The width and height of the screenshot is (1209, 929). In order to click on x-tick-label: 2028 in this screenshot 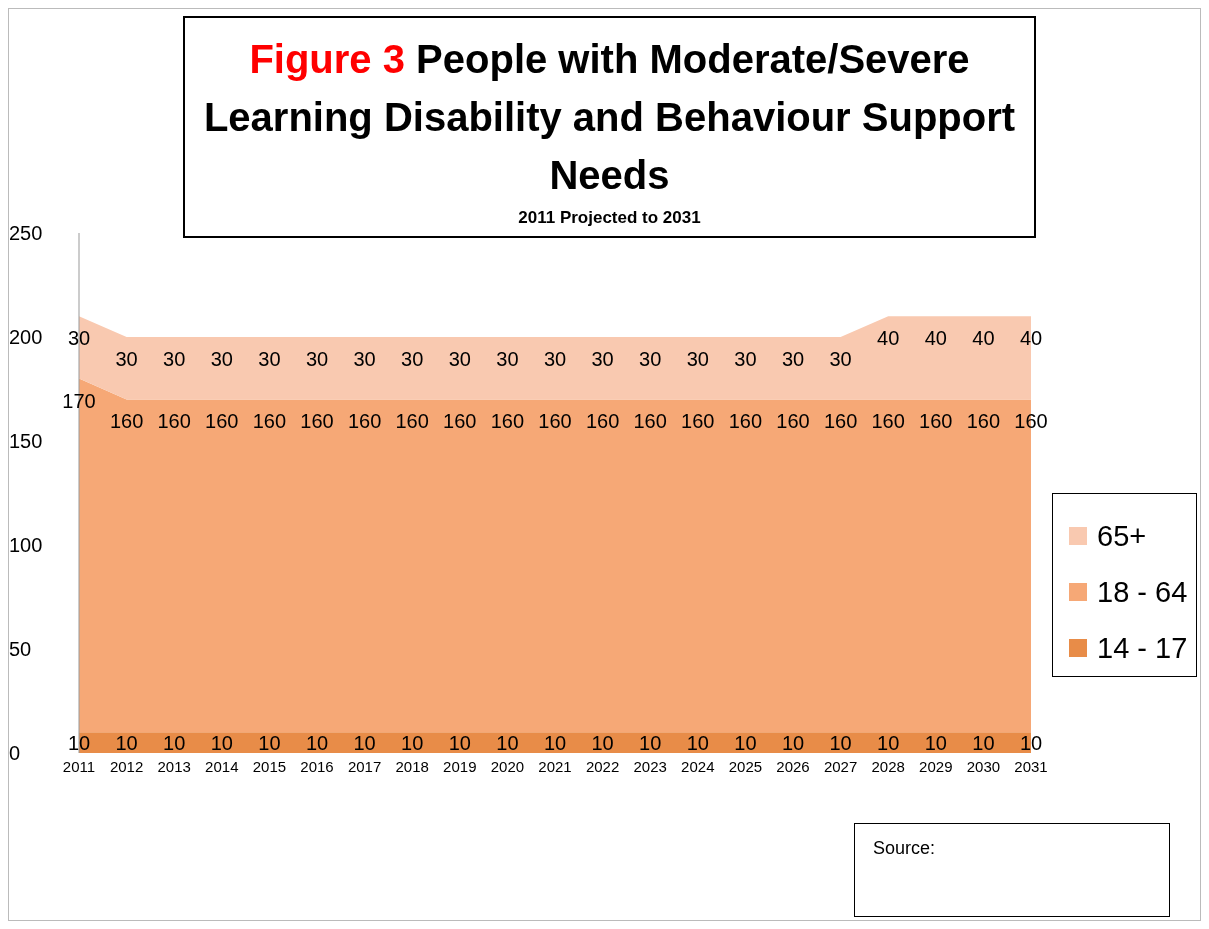, I will do `click(888, 766)`.